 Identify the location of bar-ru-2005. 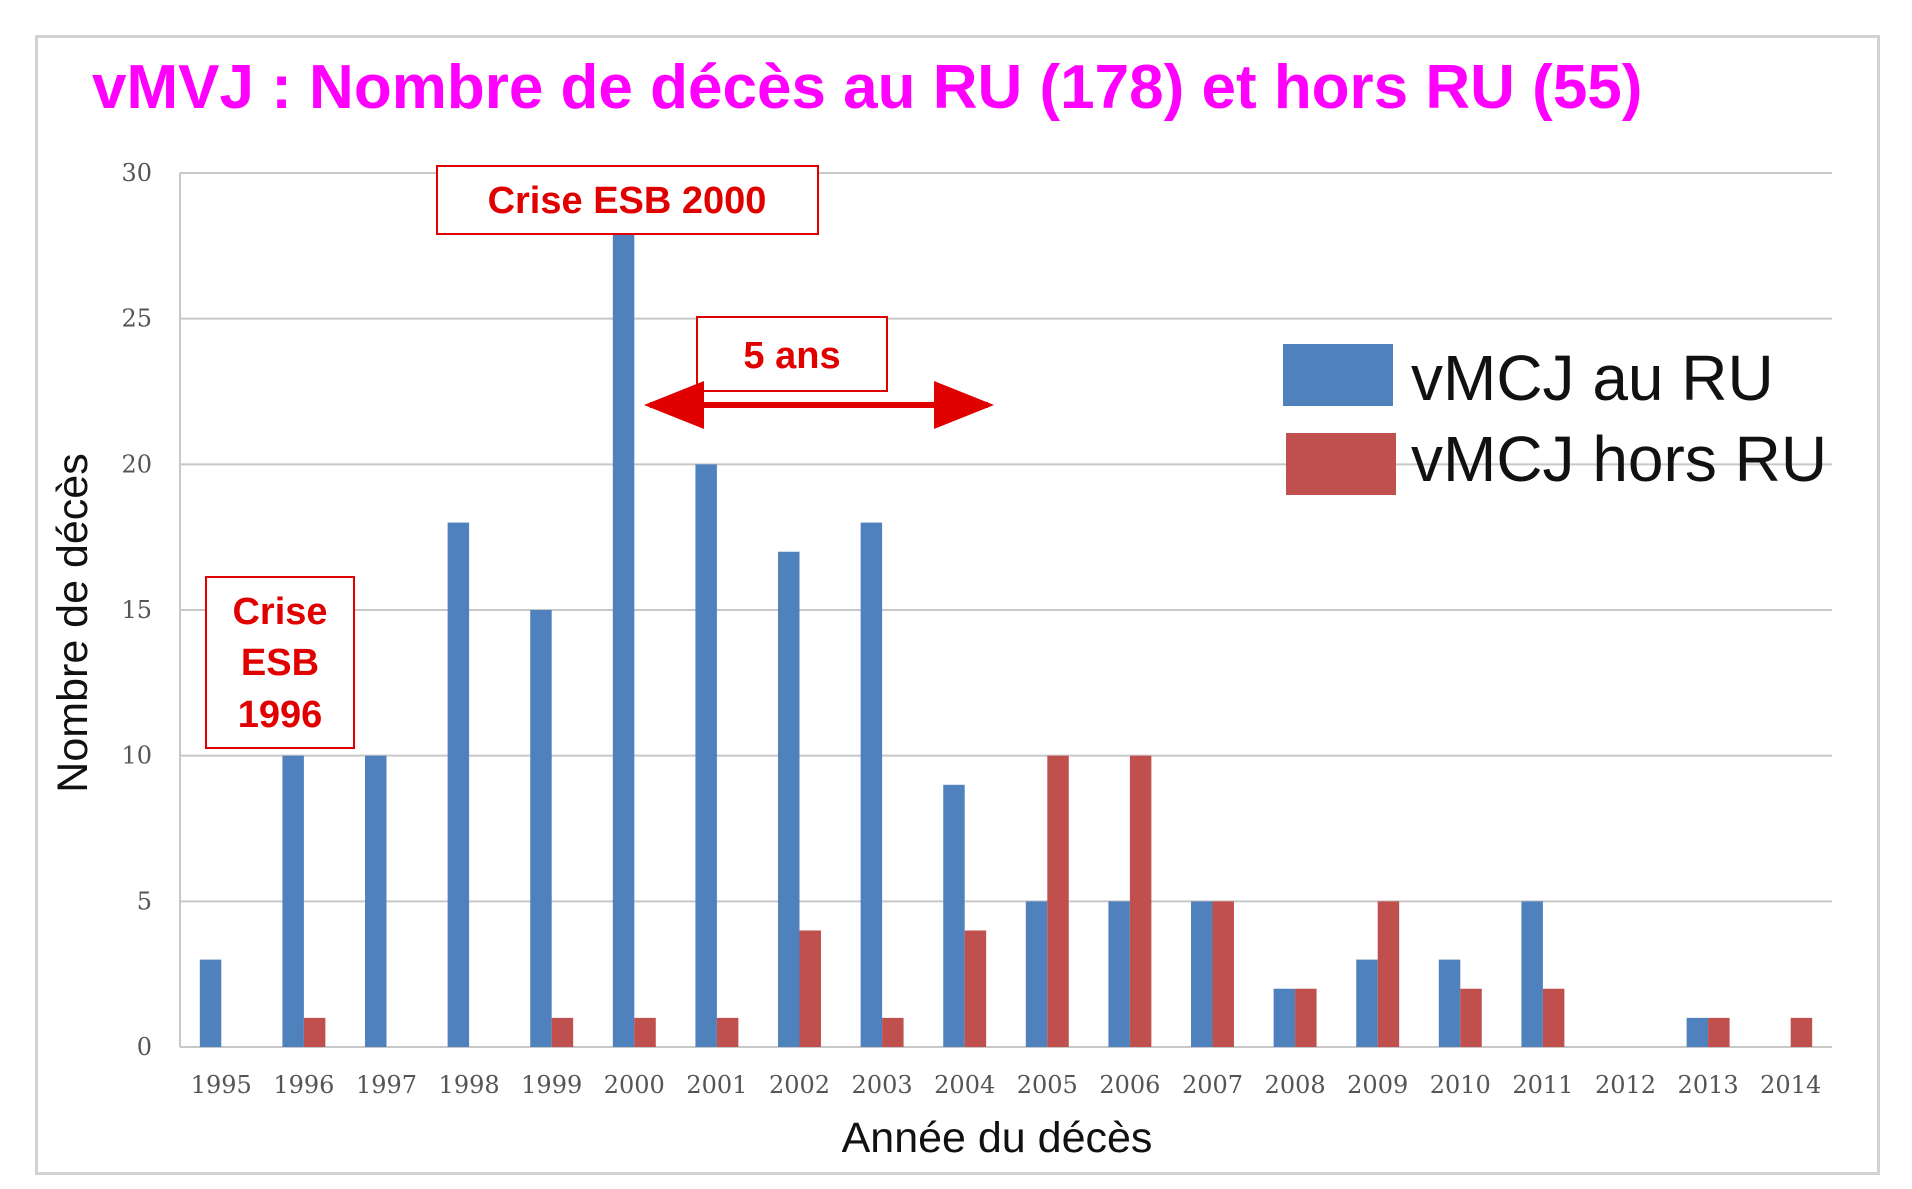
(1036, 974).